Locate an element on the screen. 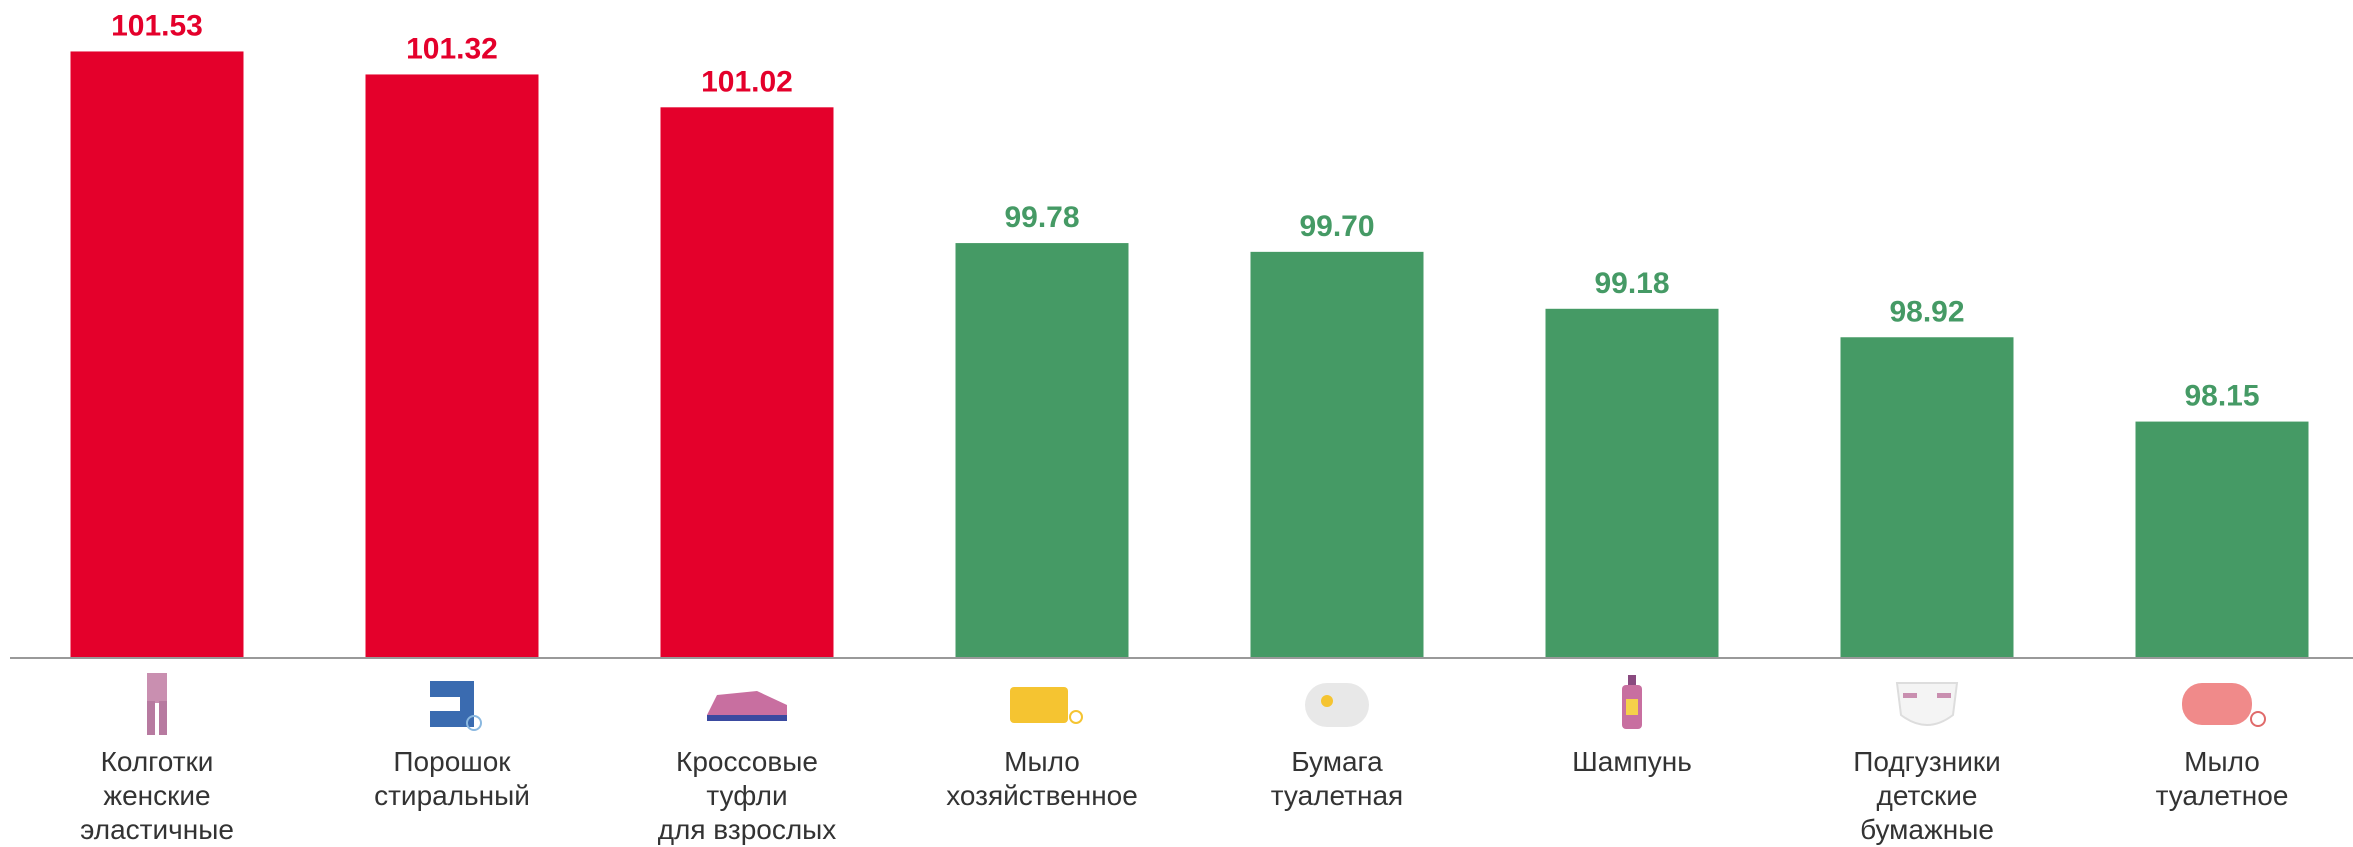  value-label: 99.70 is located at coordinates (1336, 226).